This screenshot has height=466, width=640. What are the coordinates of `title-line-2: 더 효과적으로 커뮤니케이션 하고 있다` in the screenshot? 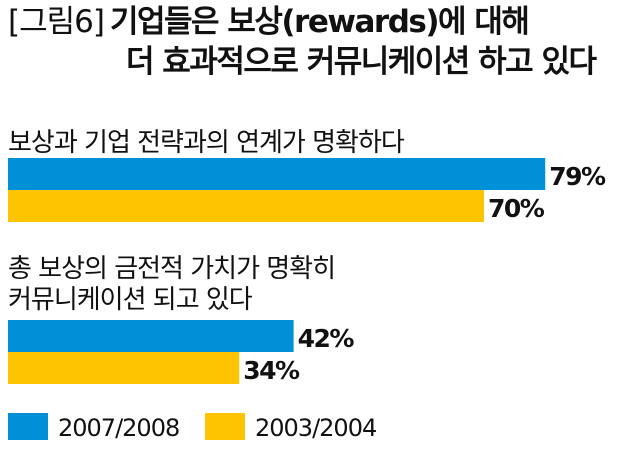 It's located at (361, 62).